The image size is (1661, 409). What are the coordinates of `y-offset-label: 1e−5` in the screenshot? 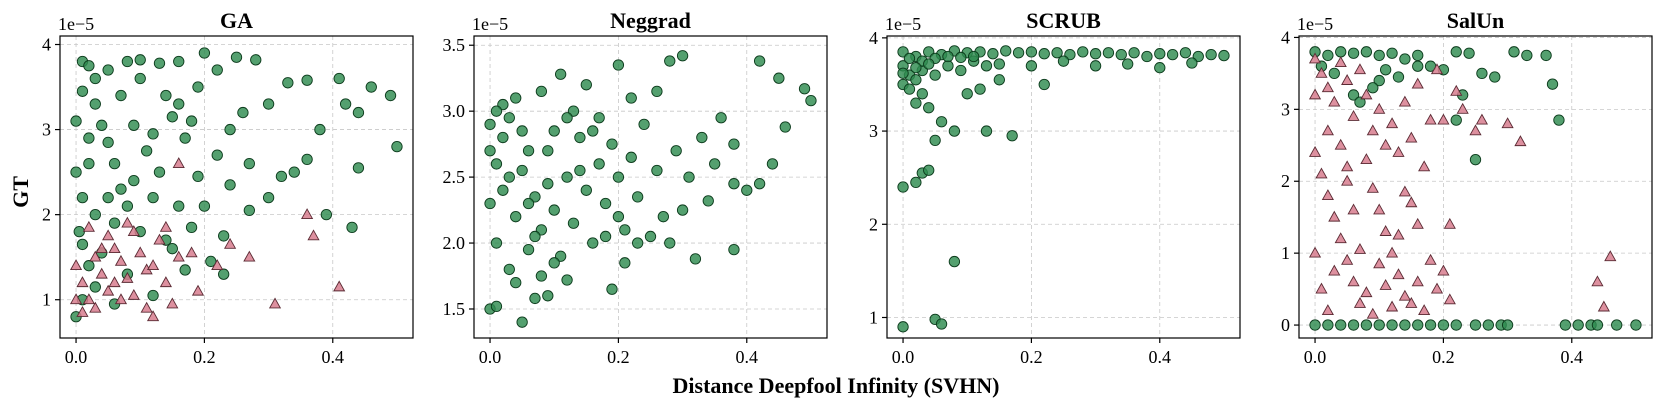 It's located at (490, 24).